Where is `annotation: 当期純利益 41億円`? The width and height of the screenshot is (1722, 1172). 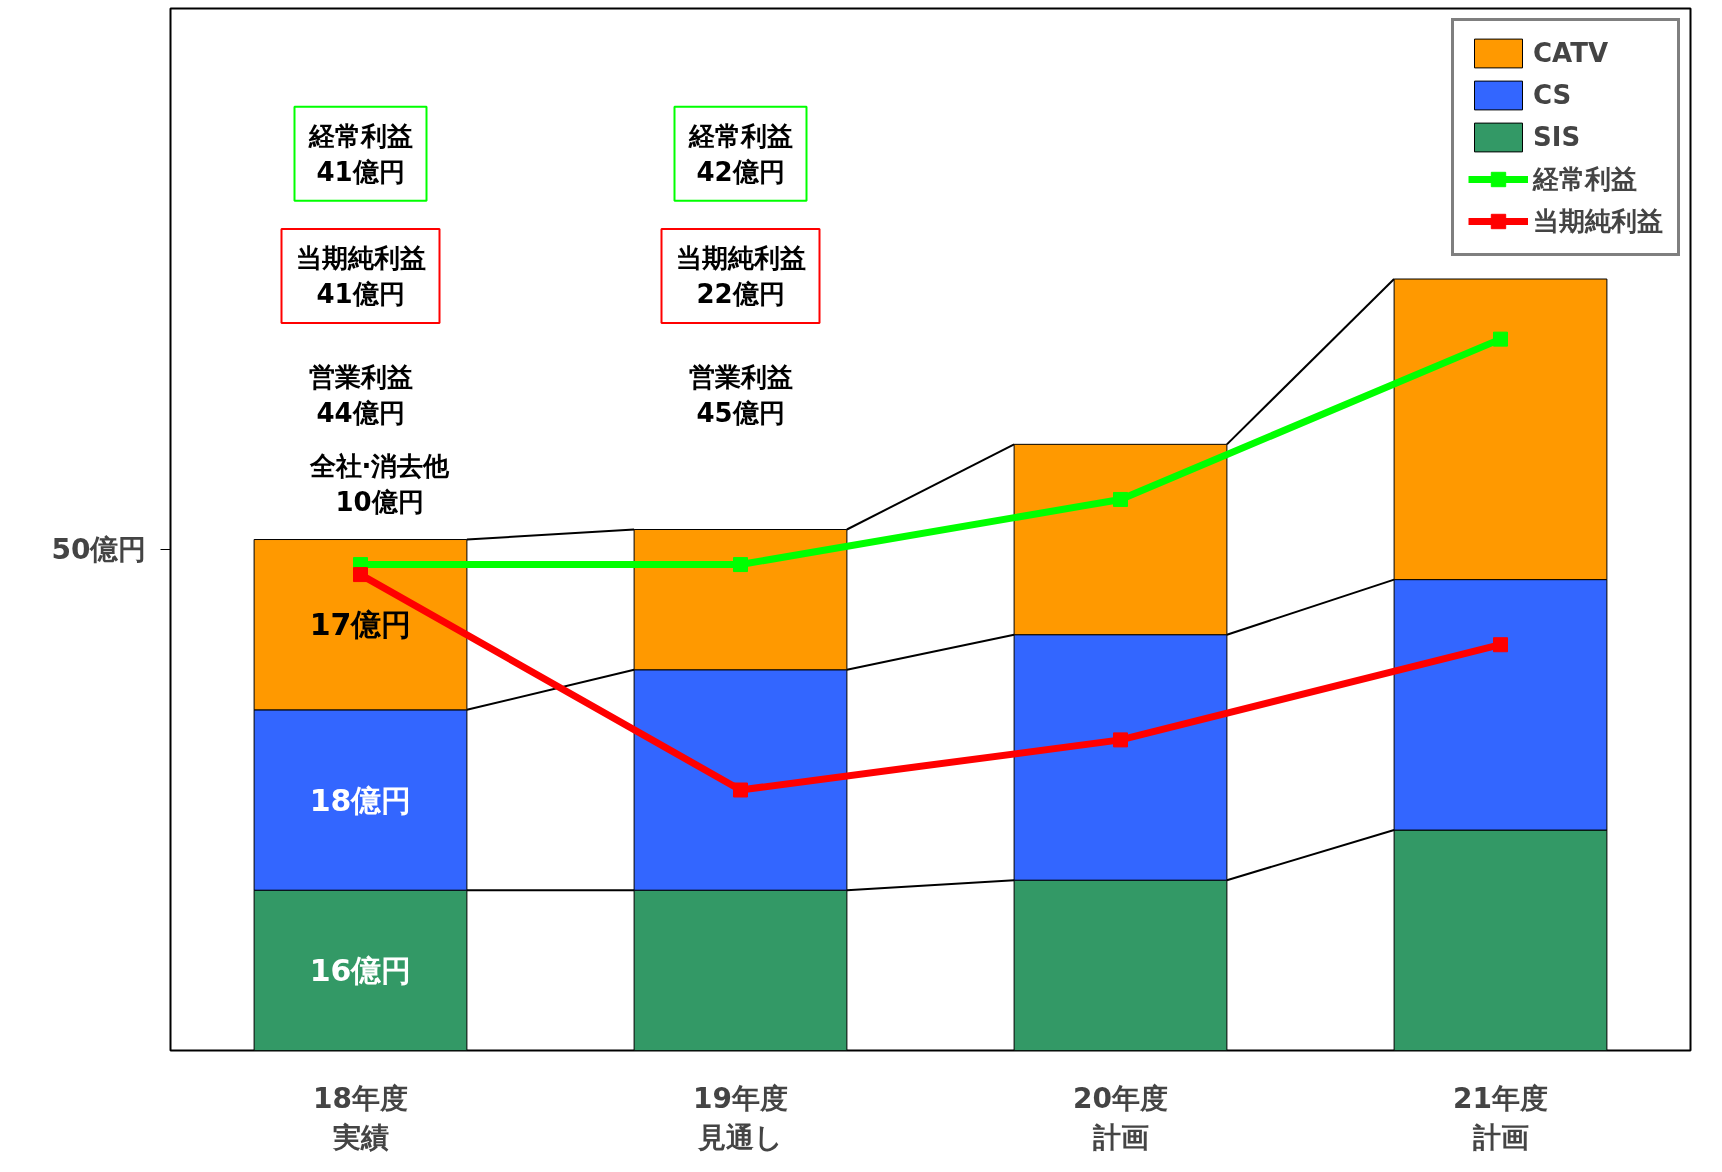
annotation: 当期純利益 41億円 is located at coordinates (360, 276).